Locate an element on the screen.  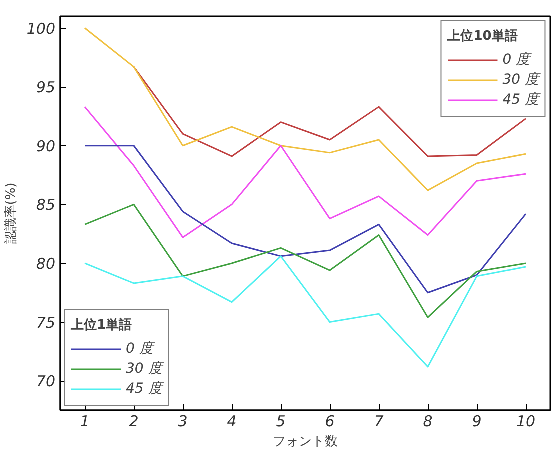
y-tick-label: 75 is located at coordinates (46, 323).